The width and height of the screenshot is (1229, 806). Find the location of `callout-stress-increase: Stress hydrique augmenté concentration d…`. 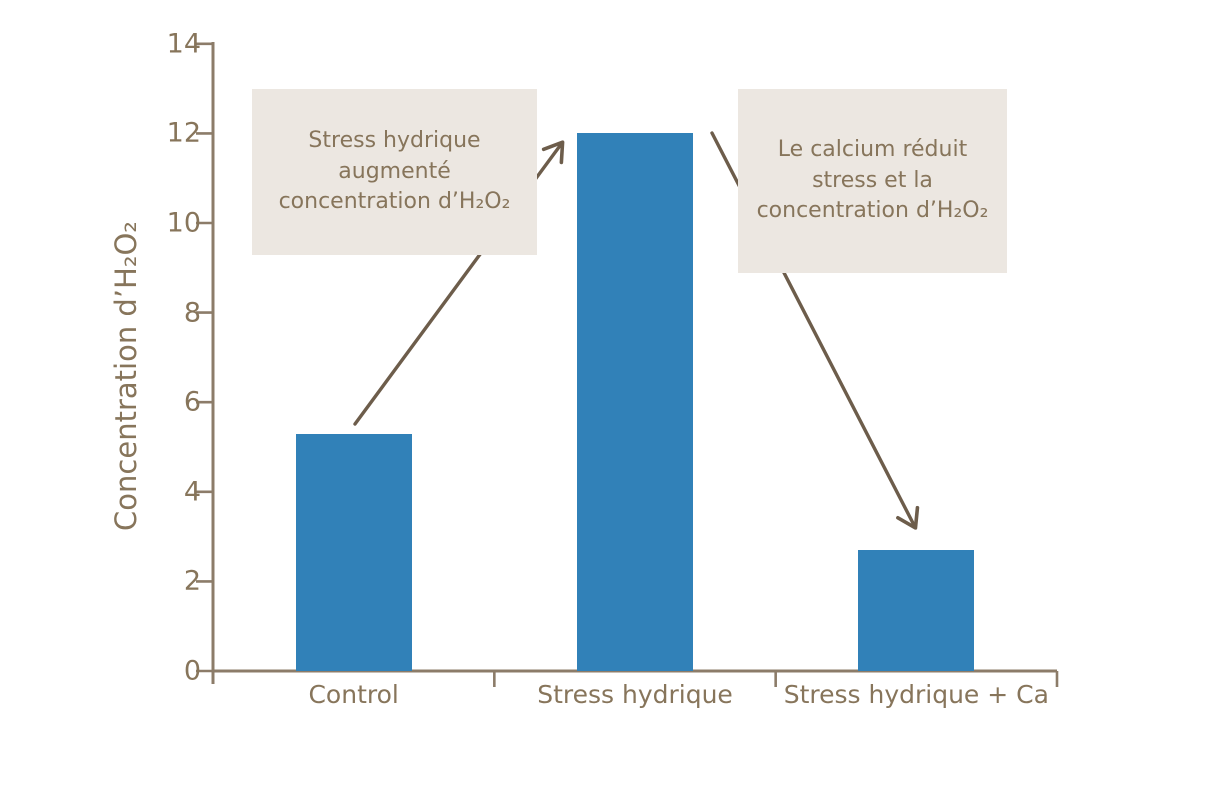

callout-stress-increase: Stress hydrique augmenté concentration d… is located at coordinates (394, 172).